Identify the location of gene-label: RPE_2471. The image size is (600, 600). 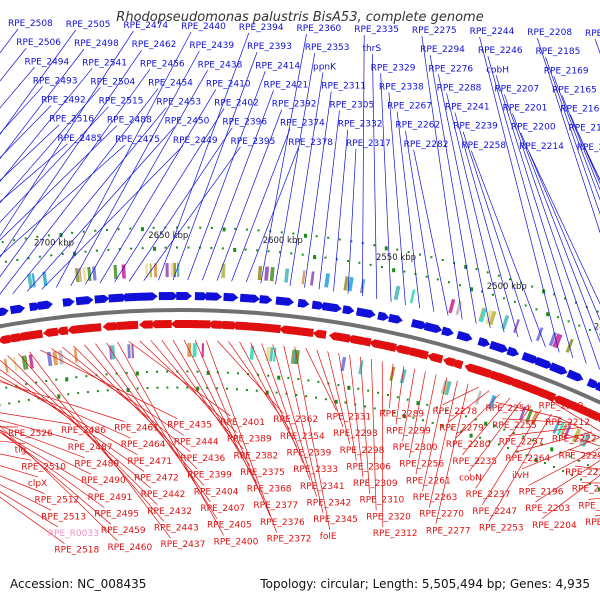
(149, 462).